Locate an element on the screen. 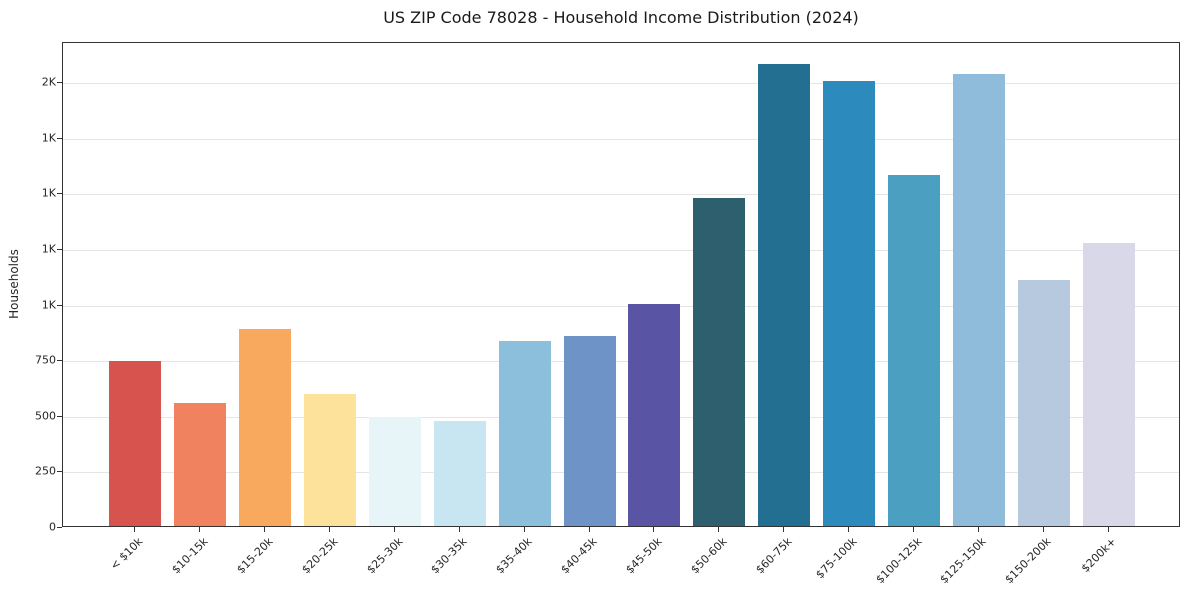 The height and width of the screenshot is (590, 1189). y-tick-label: 0 is located at coordinates (52, 527).